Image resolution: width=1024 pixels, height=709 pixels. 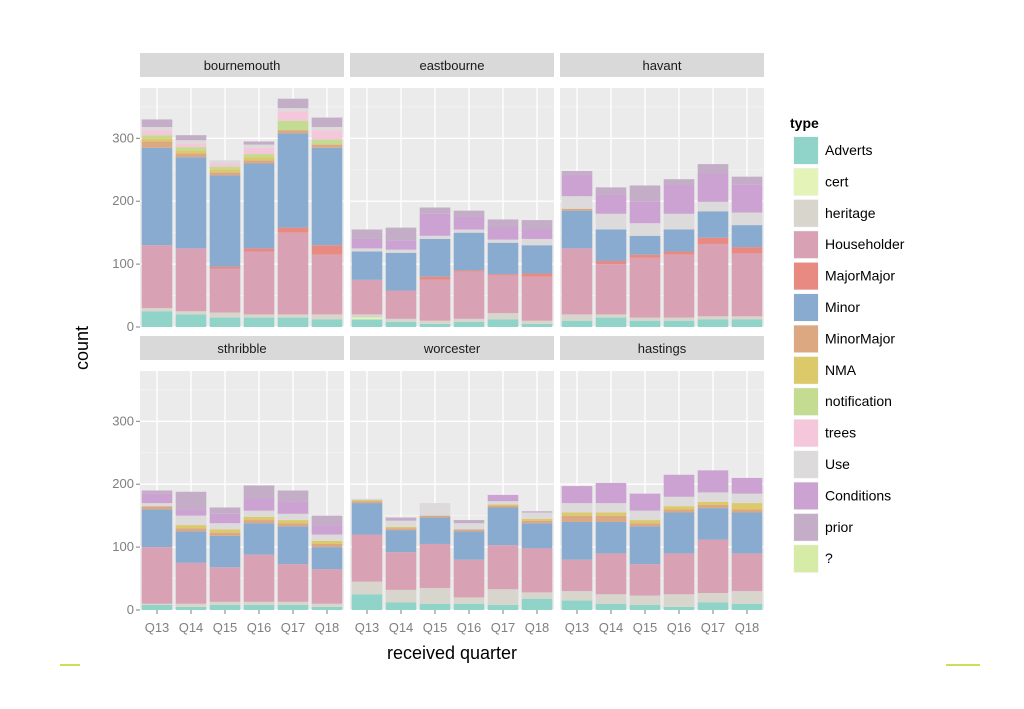 What do you see at coordinates (842, 307) in the screenshot?
I see `legend-label: Minor` at bounding box center [842, 307].